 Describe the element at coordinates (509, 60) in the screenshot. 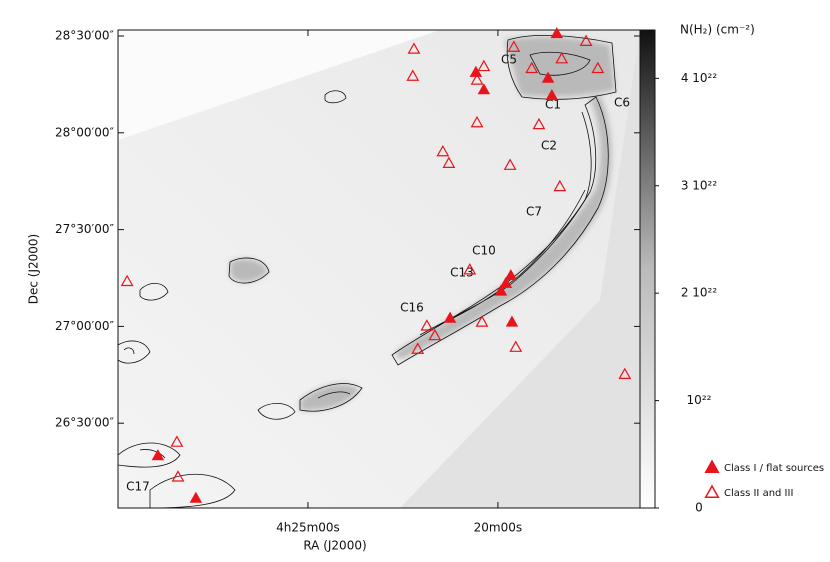

I see `cloud-label: C5` at that location.